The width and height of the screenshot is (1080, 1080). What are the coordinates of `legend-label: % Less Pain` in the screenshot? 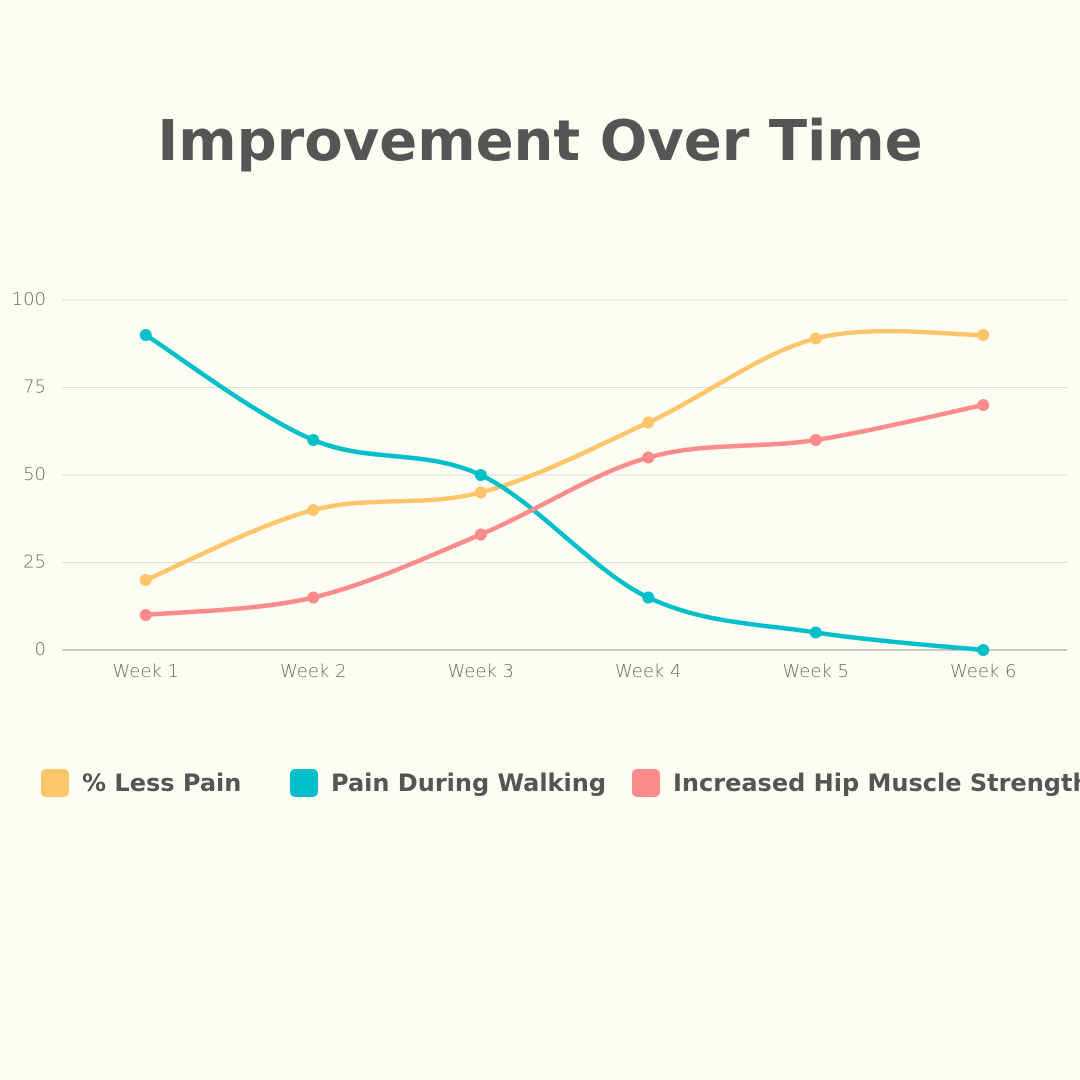 It's located at (161, 783).